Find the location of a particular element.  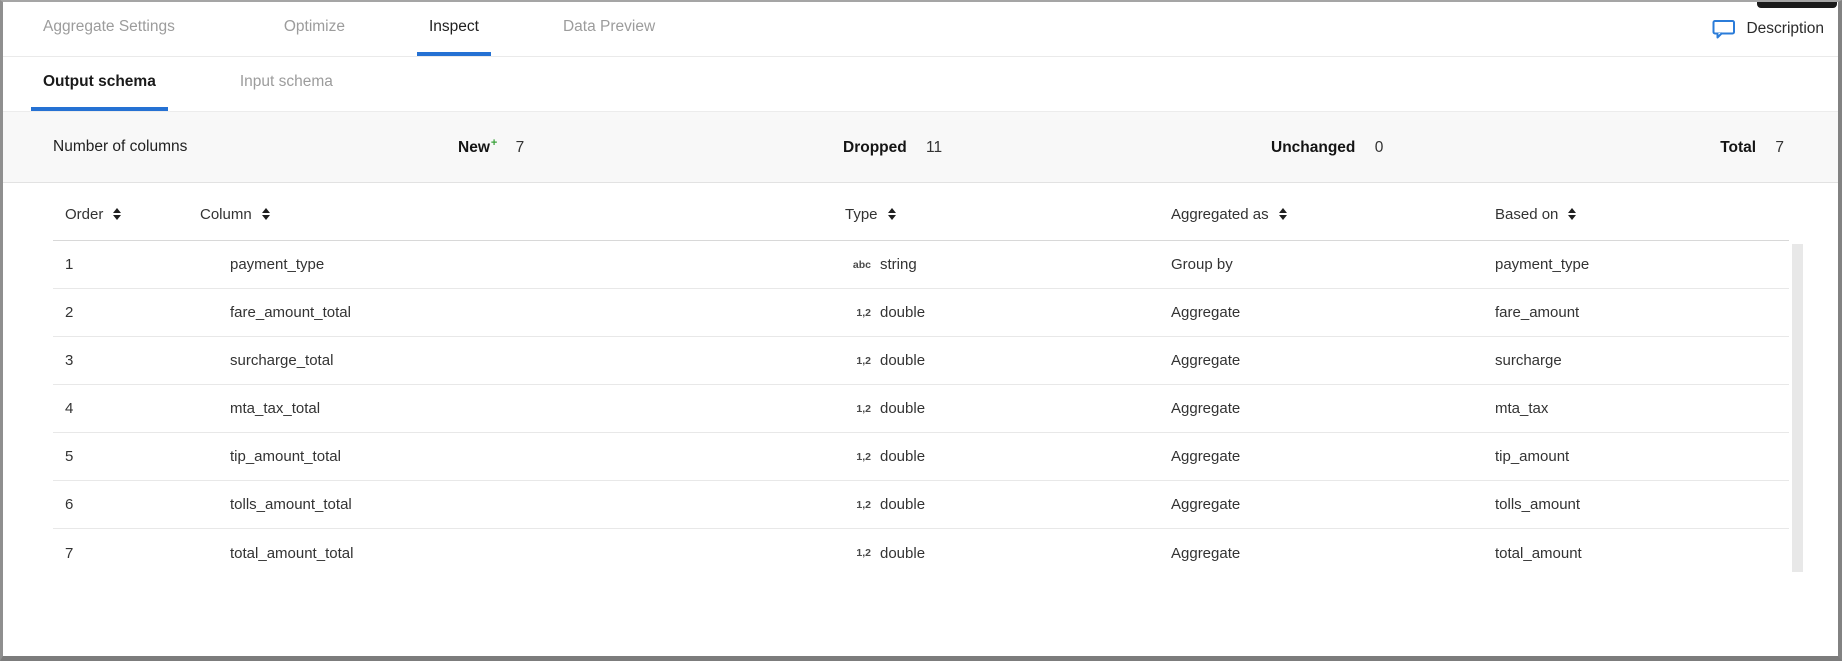

order-cell: 7 is located at coordinates (69, 553).